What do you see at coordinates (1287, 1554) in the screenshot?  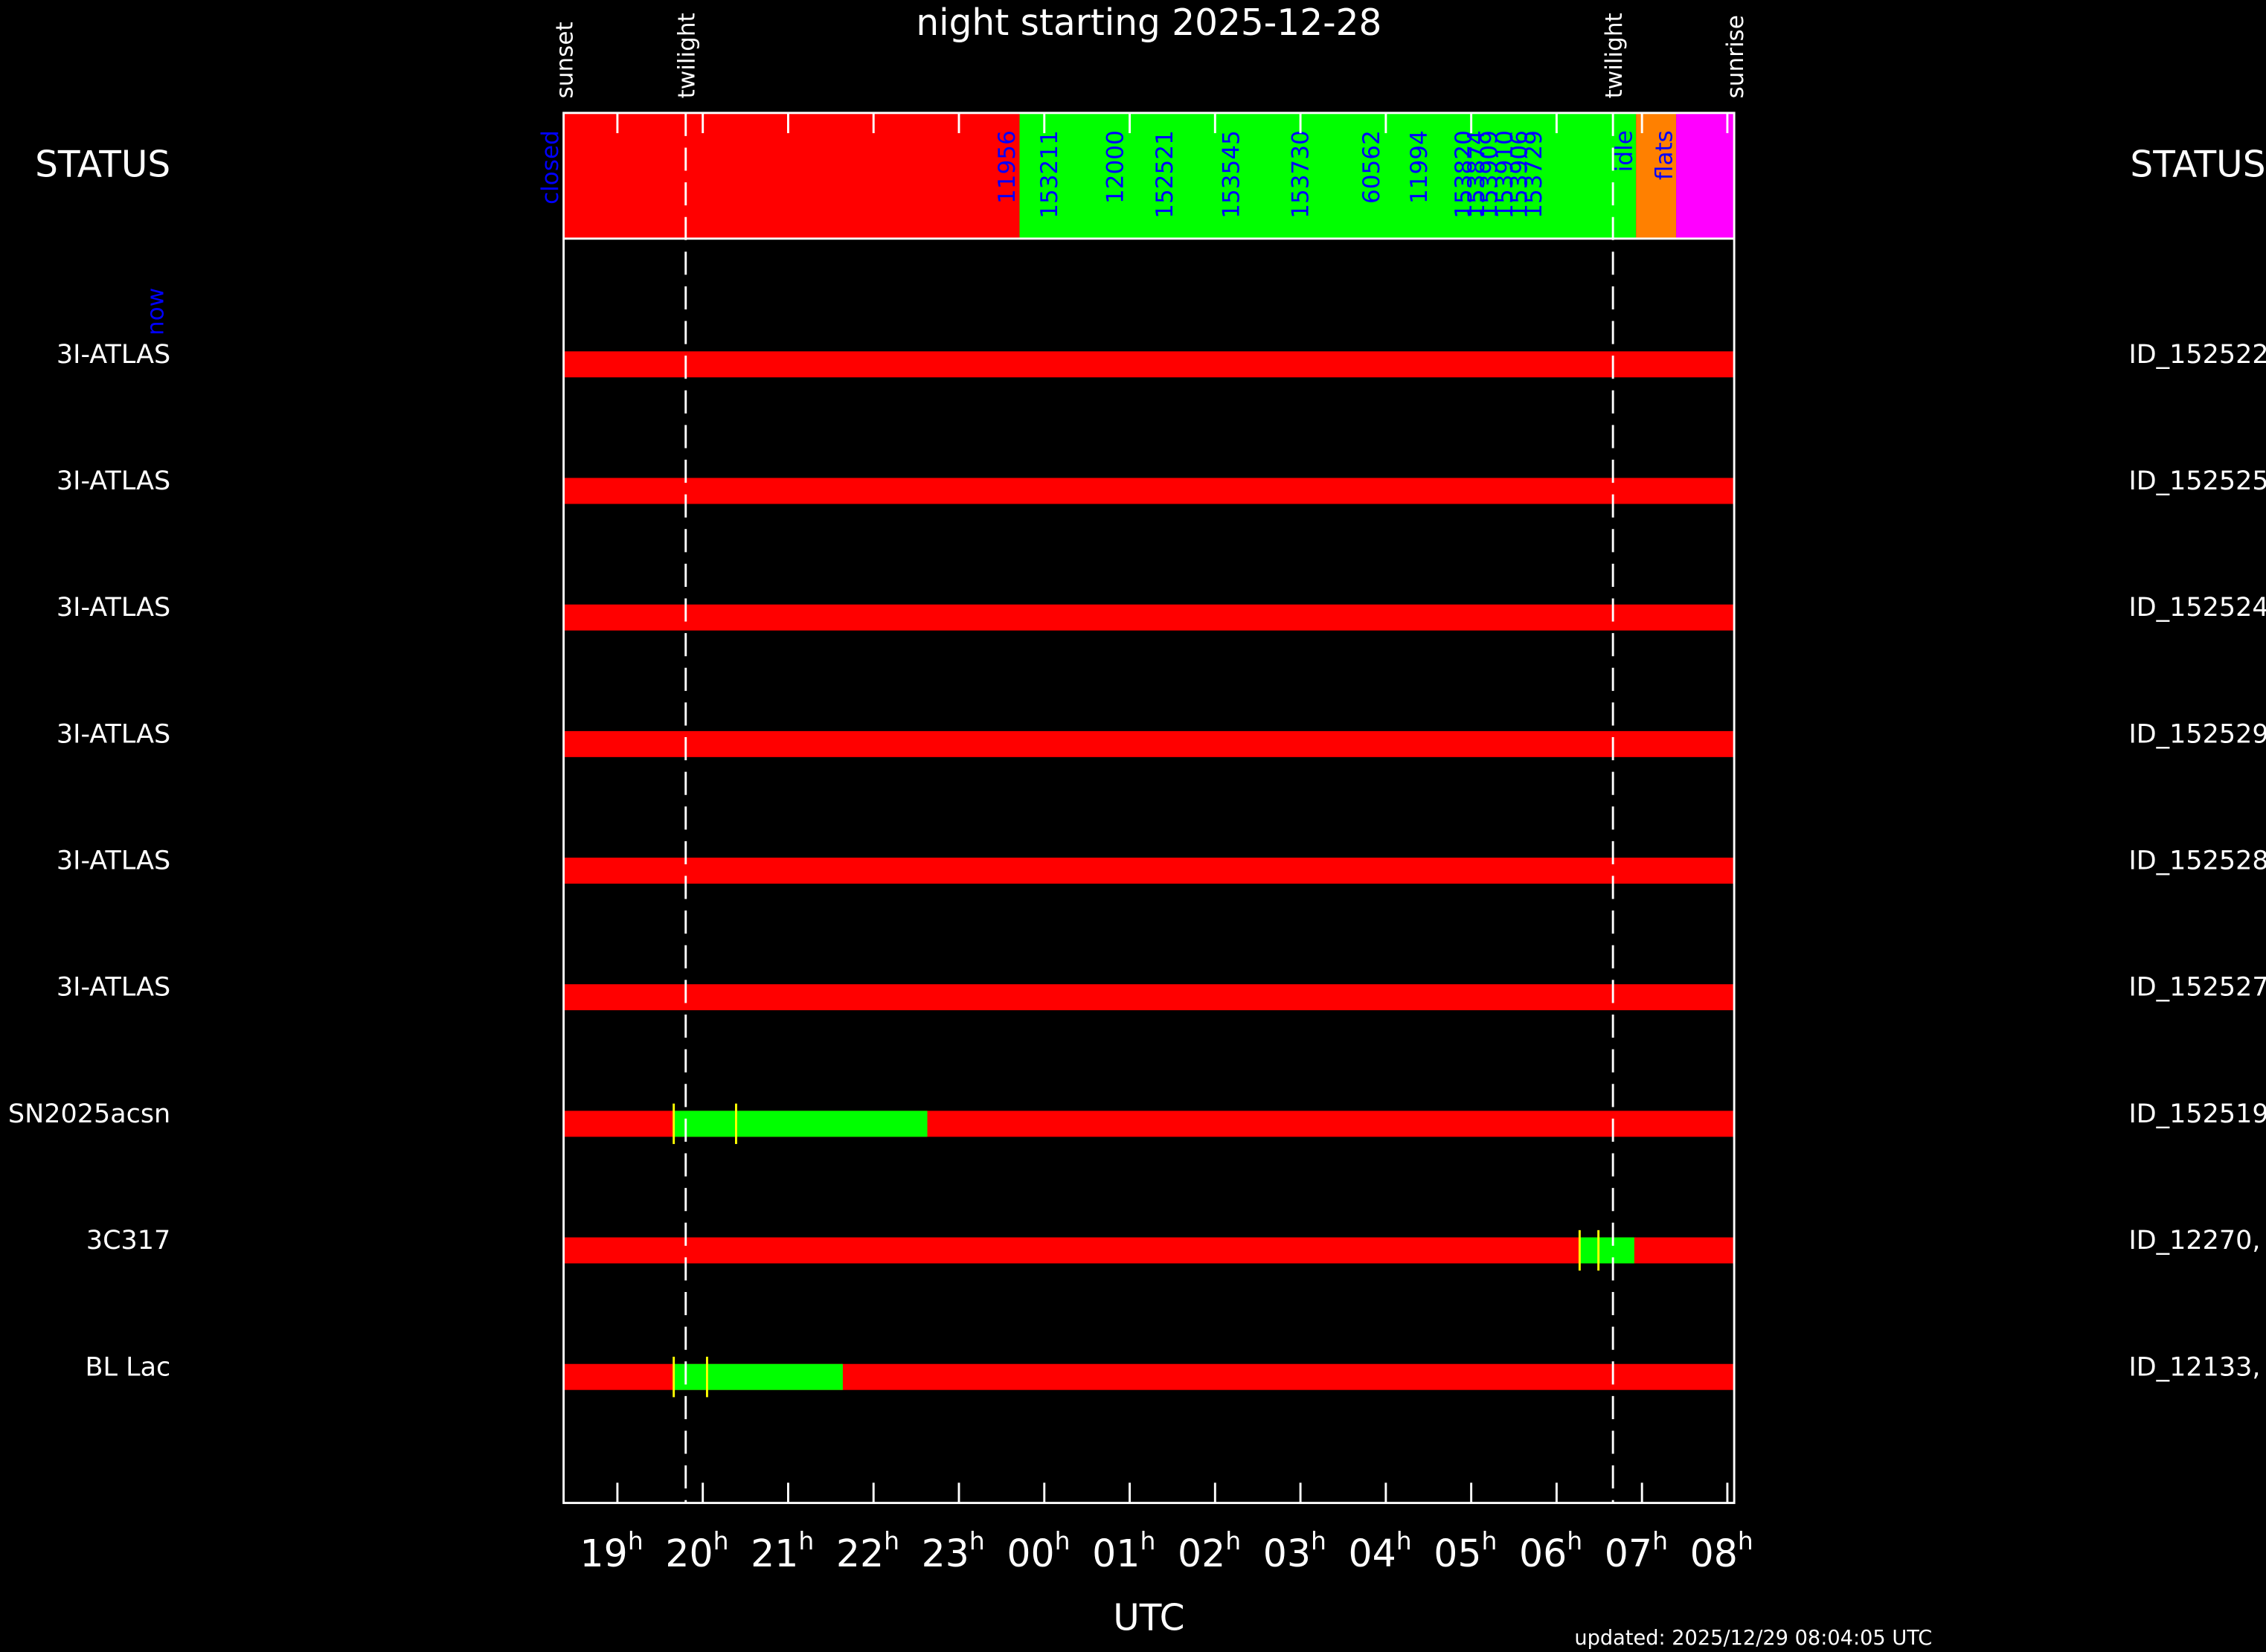 I see `x-tick-value: 03` at bounding box center [1287, 1554].